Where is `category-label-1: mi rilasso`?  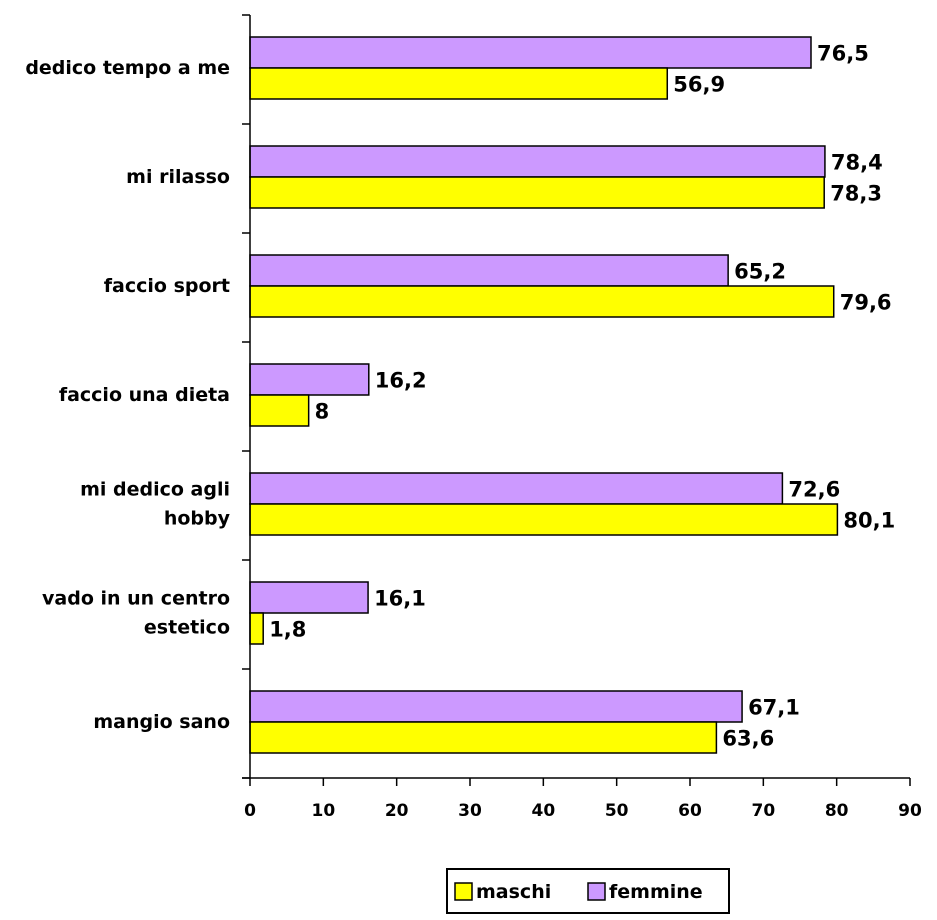 category-label-1: mi rilasso is located at coordinates (178, 177).